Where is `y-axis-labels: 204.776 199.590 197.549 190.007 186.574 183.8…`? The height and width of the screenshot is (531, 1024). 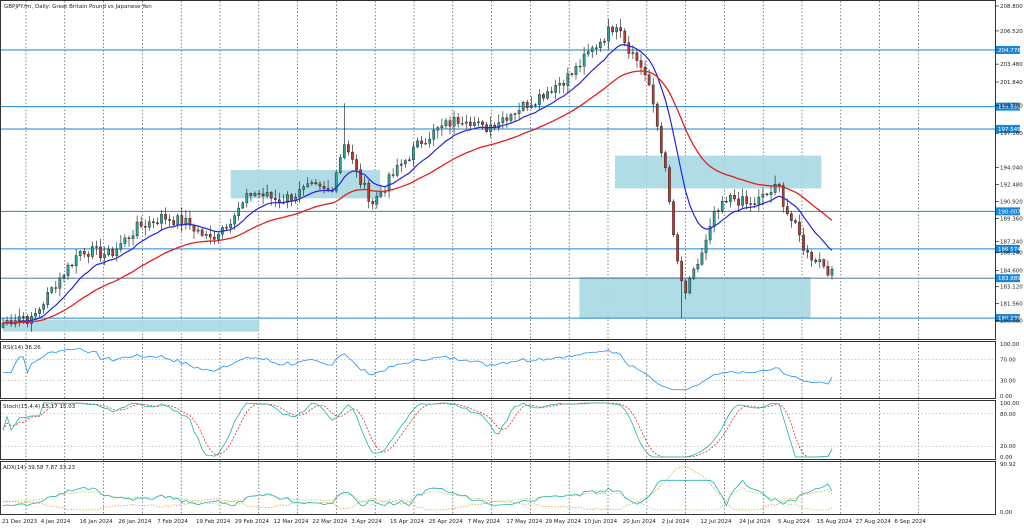
y-axis-labels: 204.776 199.590 197.549 190.007 186.574 183.8… is located at coordinates (1009, 260).